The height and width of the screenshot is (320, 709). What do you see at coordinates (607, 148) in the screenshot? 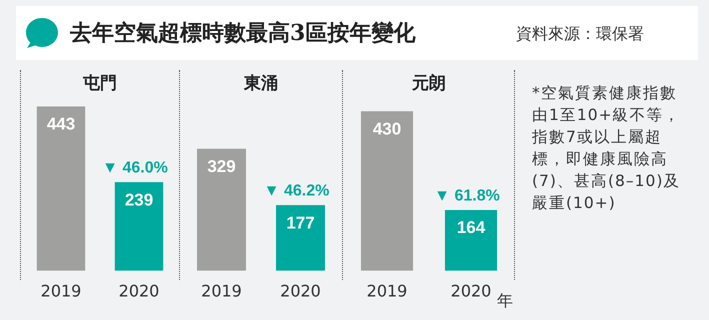
I see `text: *空氣質素健康指數由1至10+級不等，指數7或以上屬超標，即健康風險高(7)、甚高(8–10)及嚴重(10+)` at bounding box center [607, 148].